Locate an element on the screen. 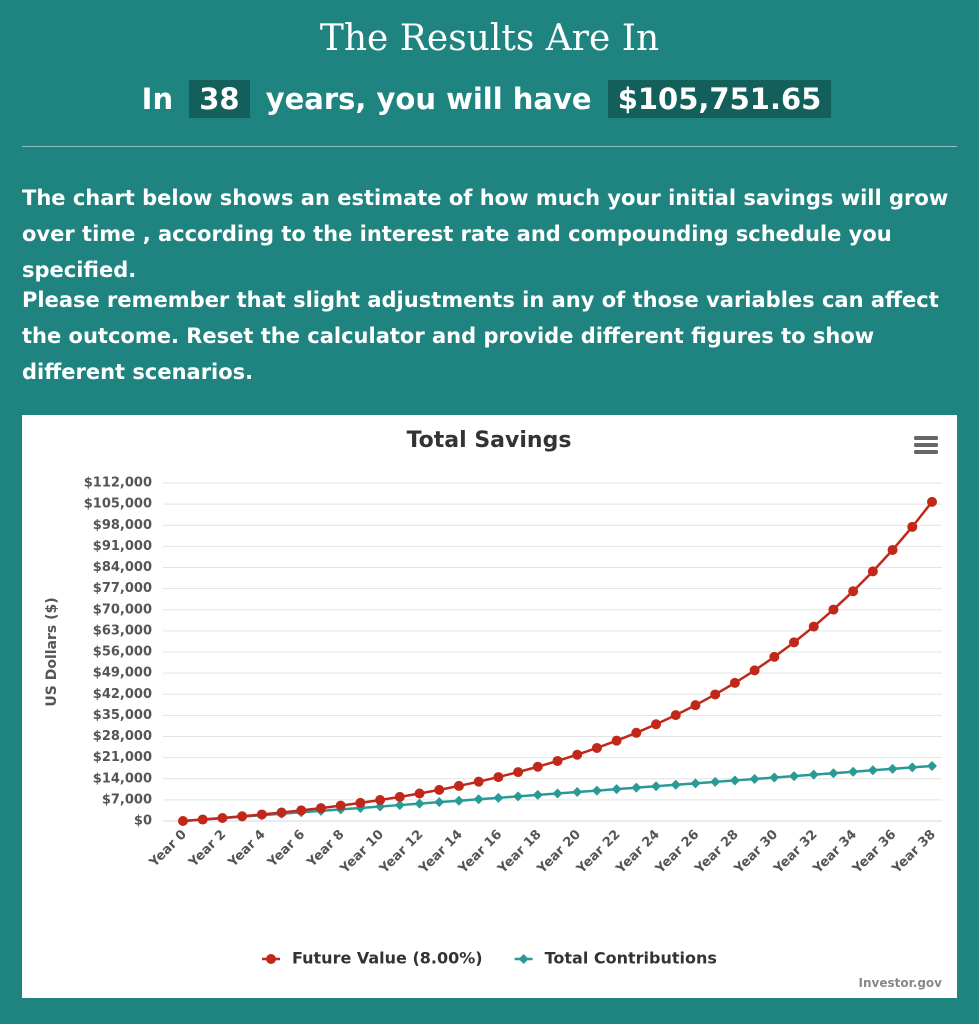 This screenshot has height=1024, width=979. chart-title: Total Savings is located at coordinates (489, 440).